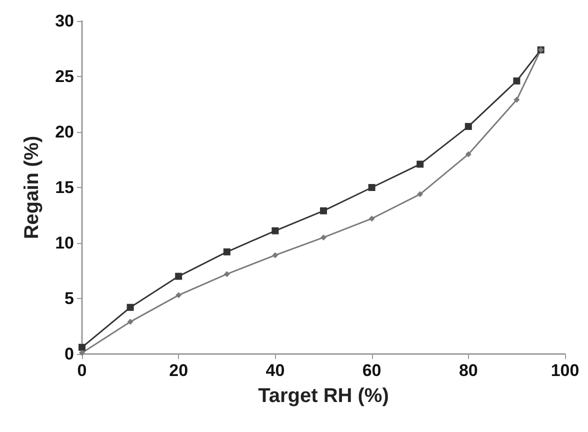  I want to click on x-tick-label: 20, so click(178, 370).